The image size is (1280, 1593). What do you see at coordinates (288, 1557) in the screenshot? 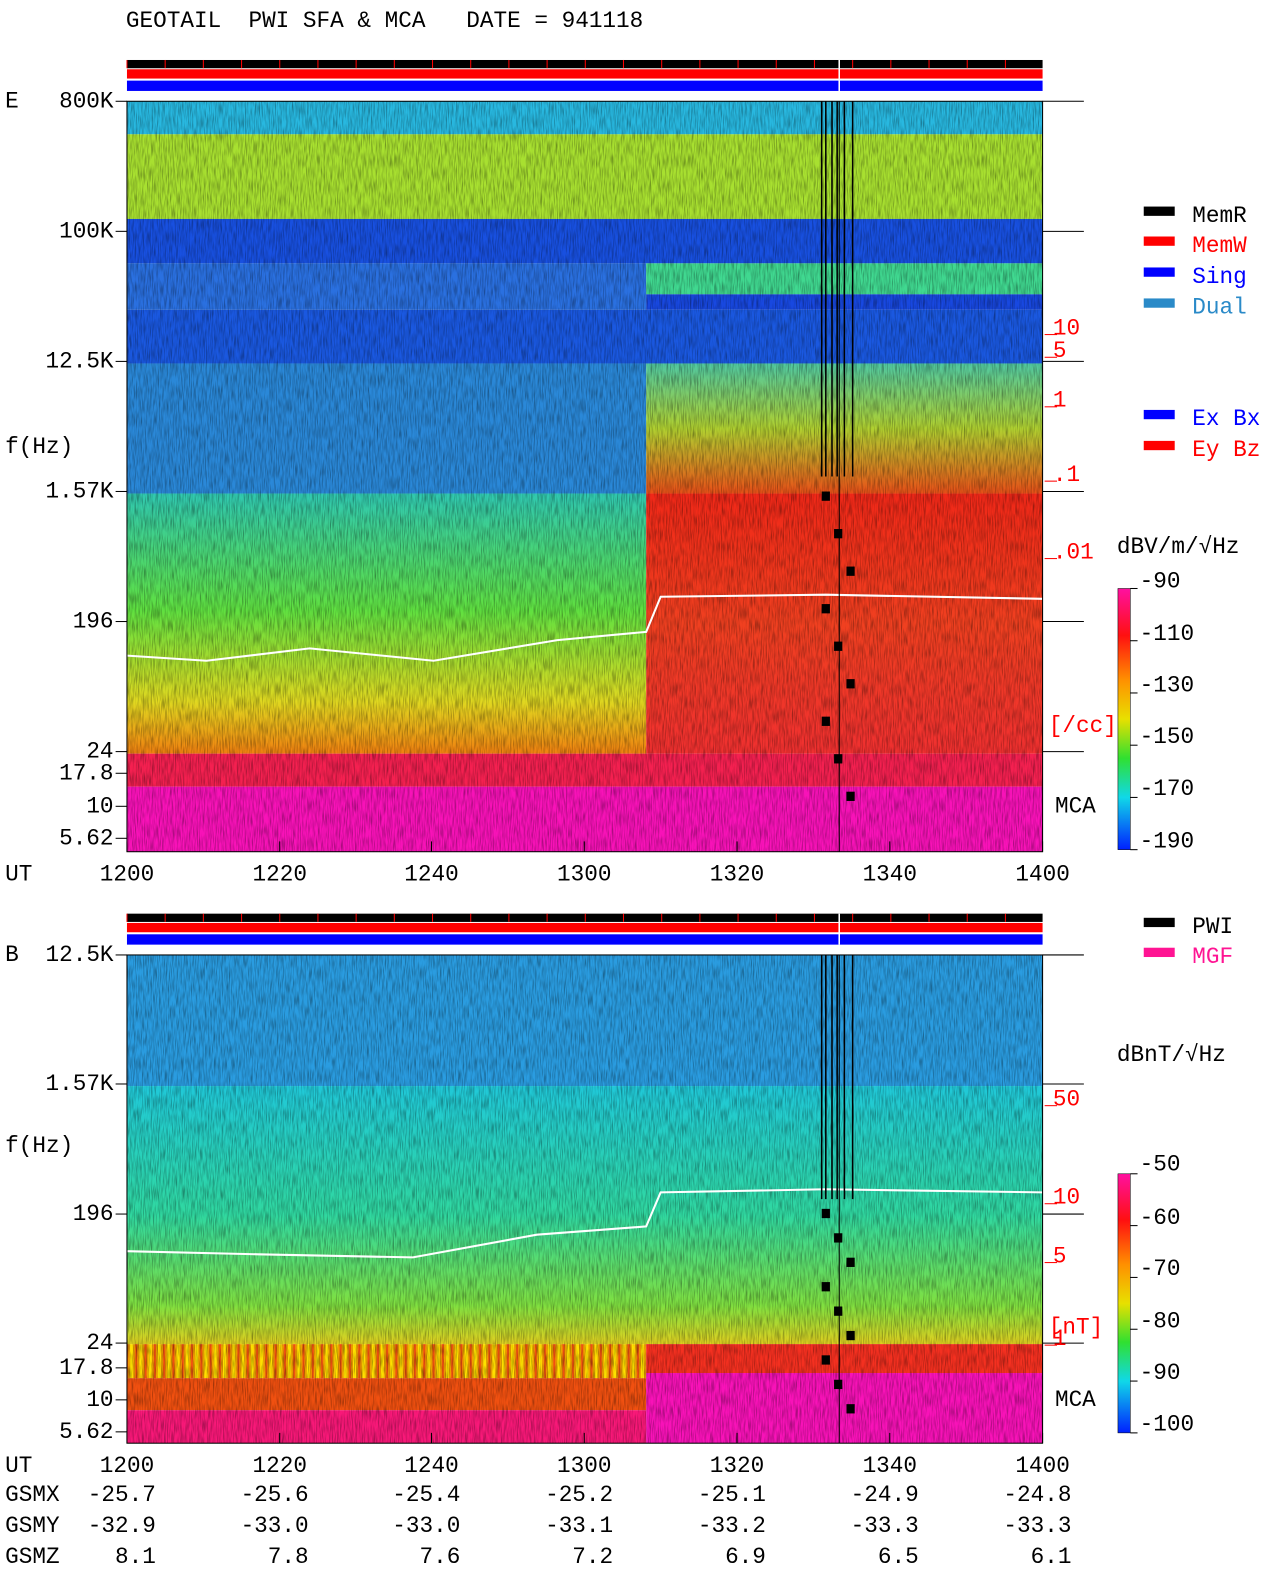
I see `ephemeris-value: 7.8` at bounding box center [288, 1557].